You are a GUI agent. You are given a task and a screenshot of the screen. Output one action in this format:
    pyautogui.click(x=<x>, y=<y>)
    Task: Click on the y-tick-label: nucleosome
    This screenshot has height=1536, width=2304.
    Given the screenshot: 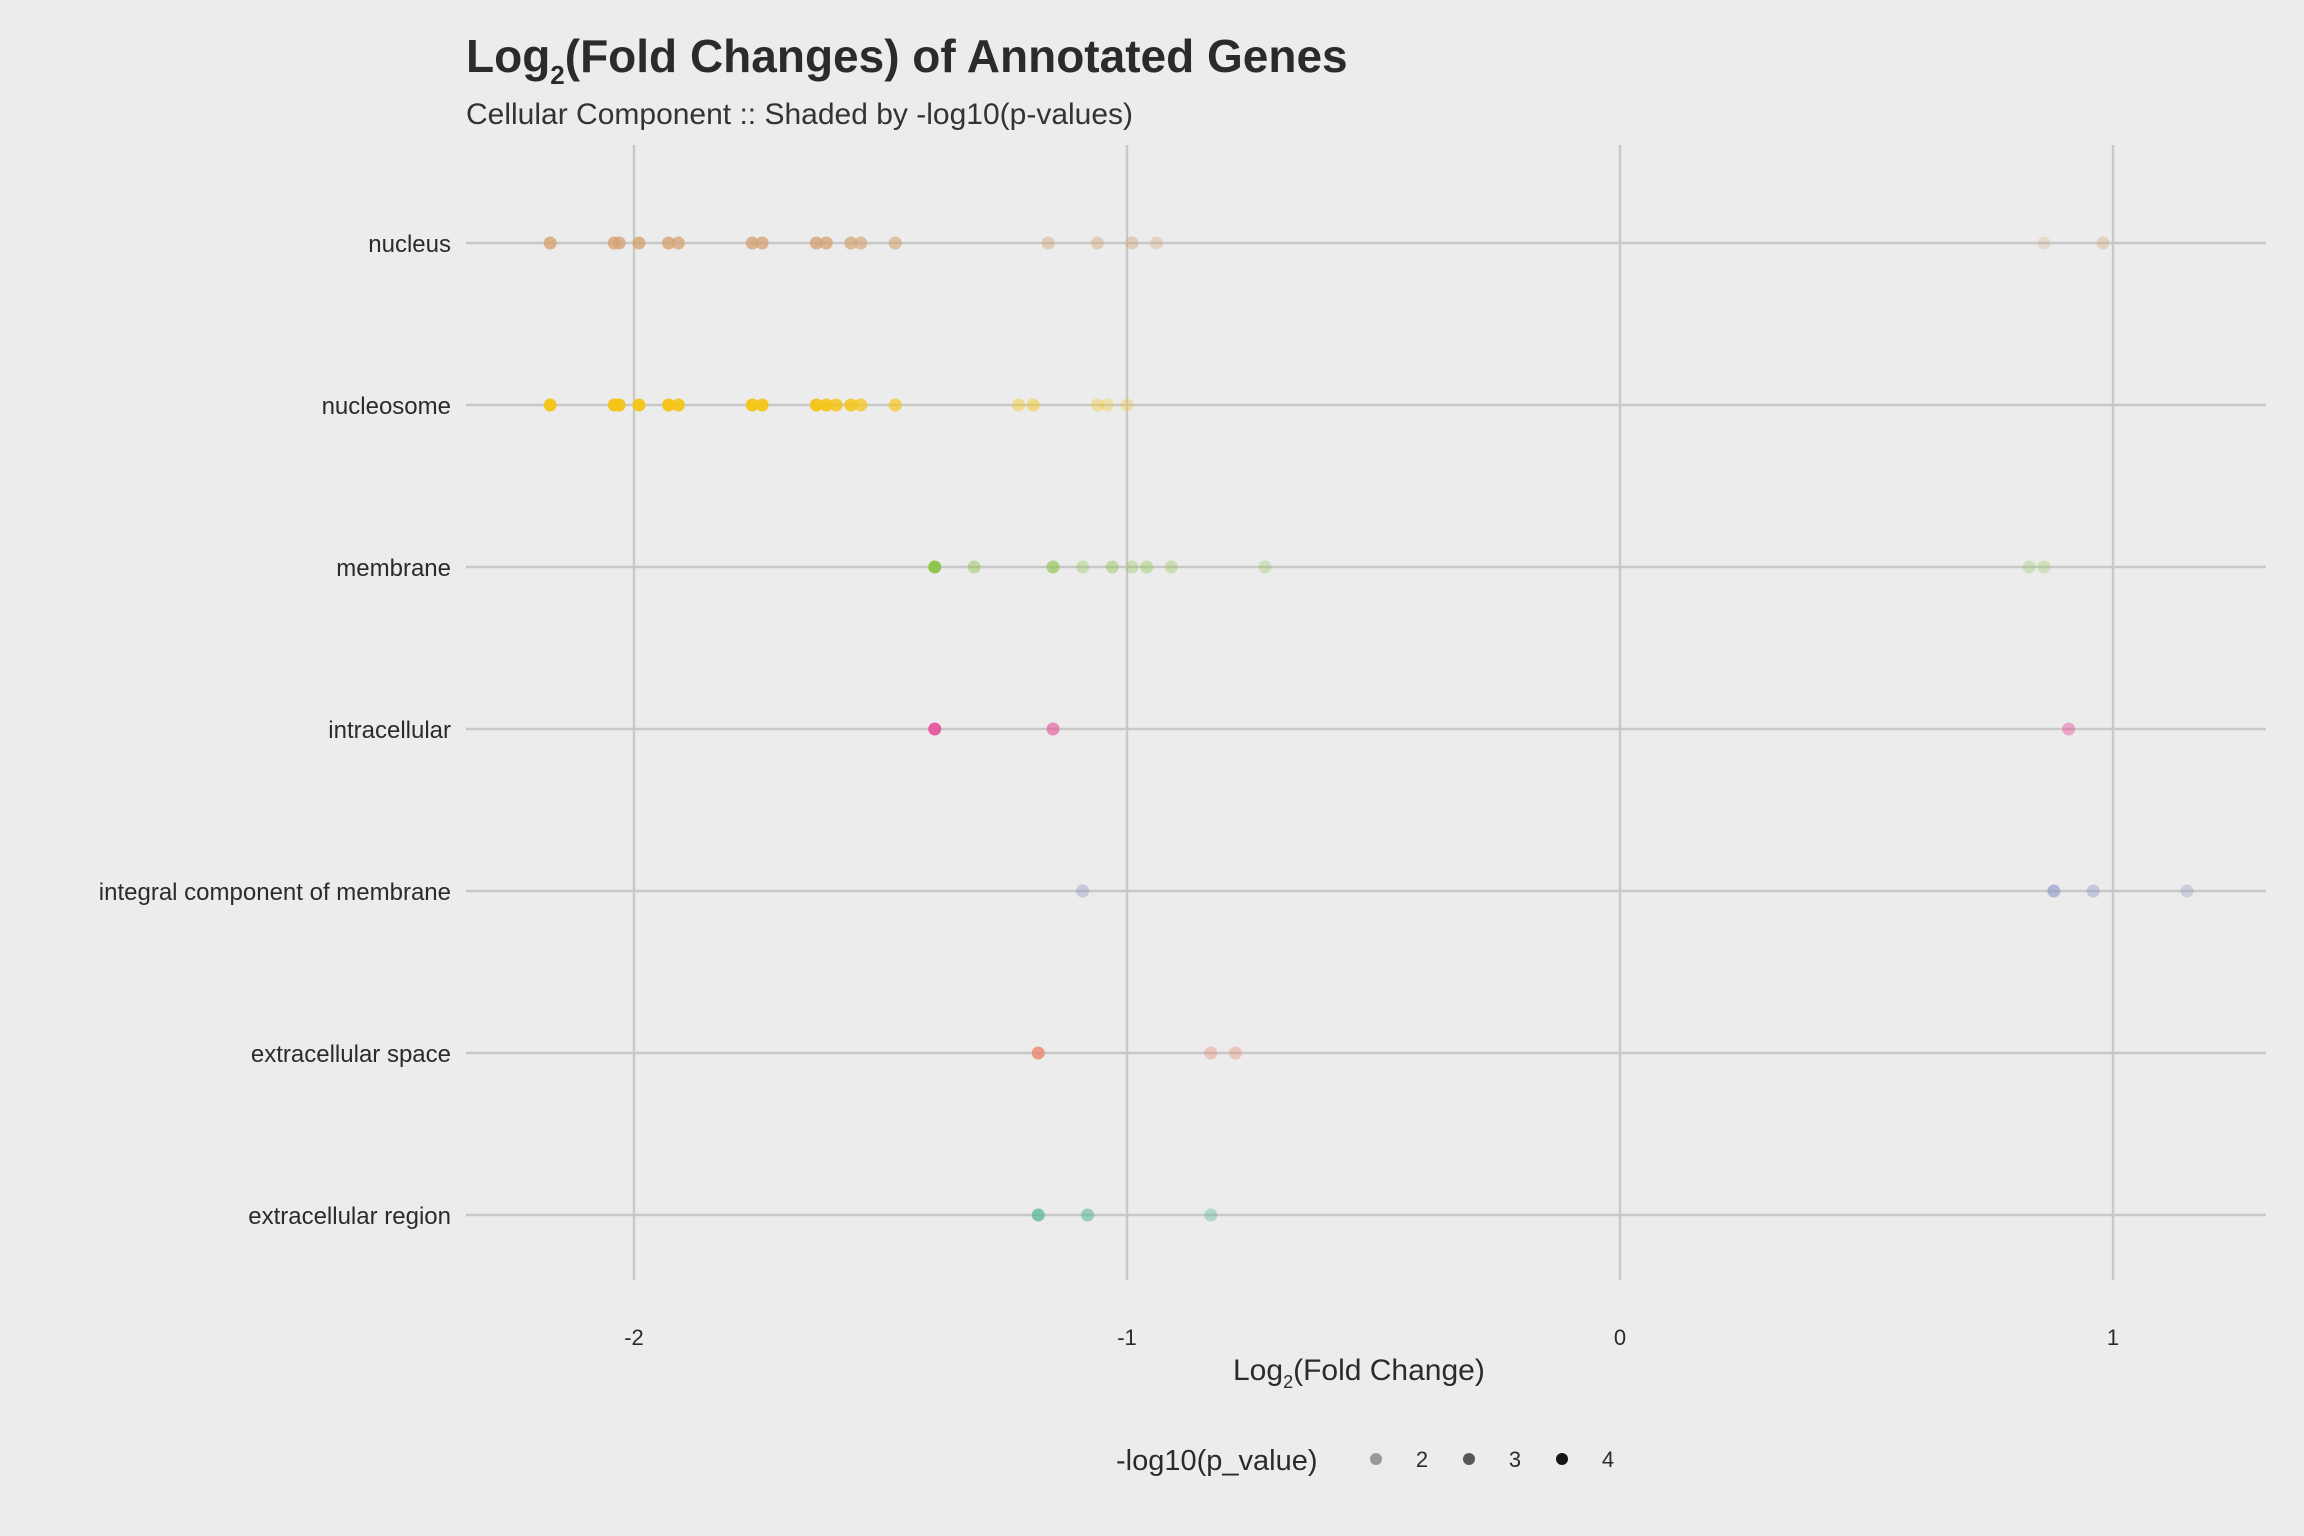 What is the action you would take?
    pyautogui.click(x=386, y=406)
    